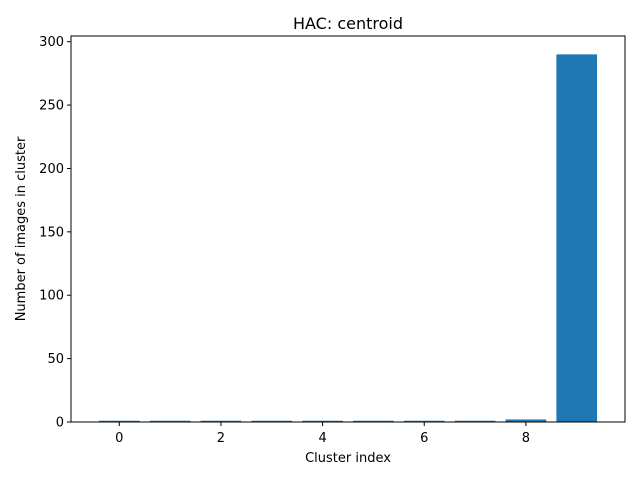 This screenshot has width=640, height=480. Describe the element at coordinates (322, 438) in the screenshot. I see `x-tick-label: 4` at that location.